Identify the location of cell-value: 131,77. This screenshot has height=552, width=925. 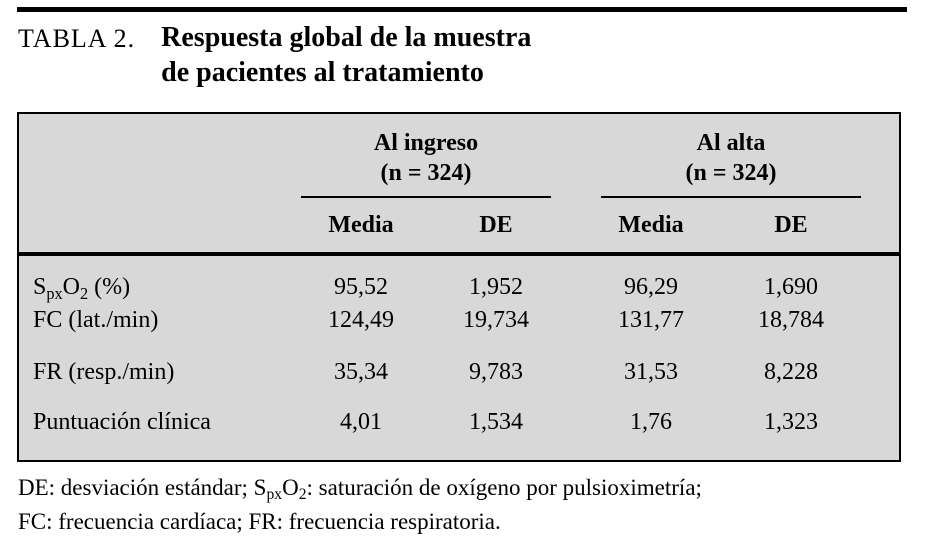
(651, 320).